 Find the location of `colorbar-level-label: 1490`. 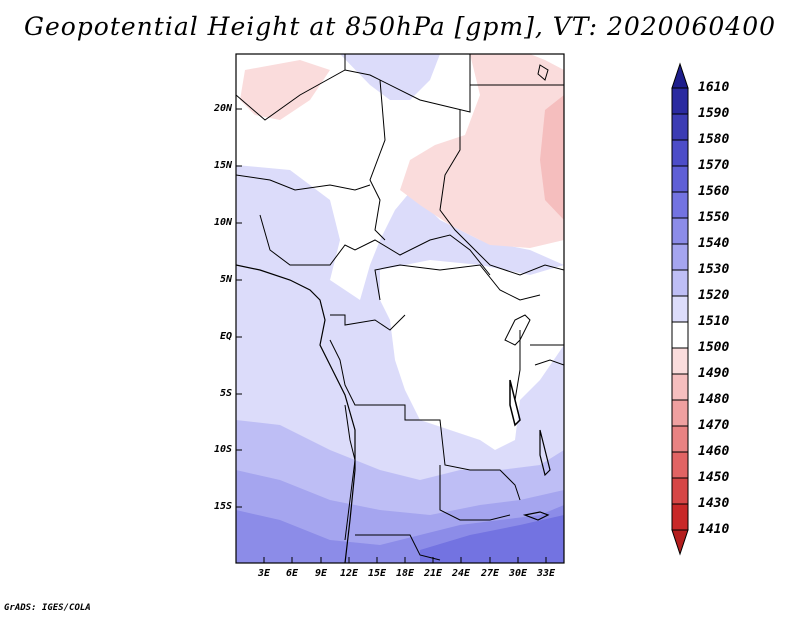

colorbar-level-label: 1490 is located at coordinates (714, 373).